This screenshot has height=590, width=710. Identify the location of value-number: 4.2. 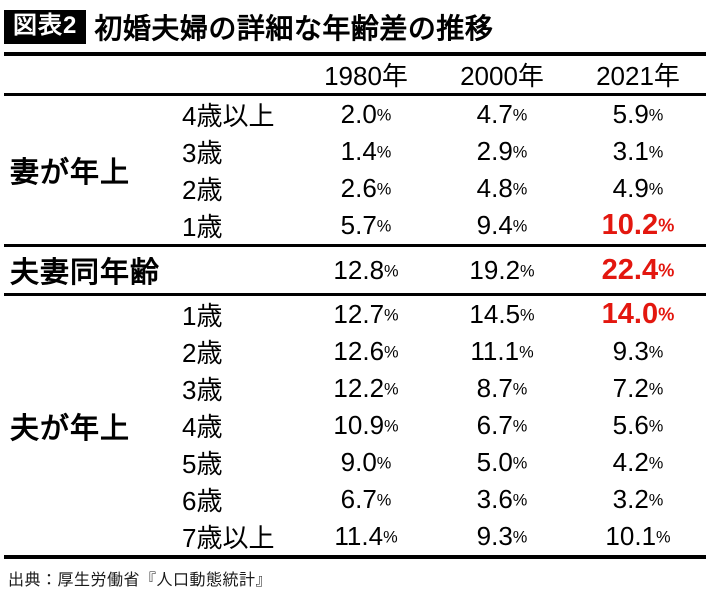
(630, 462).